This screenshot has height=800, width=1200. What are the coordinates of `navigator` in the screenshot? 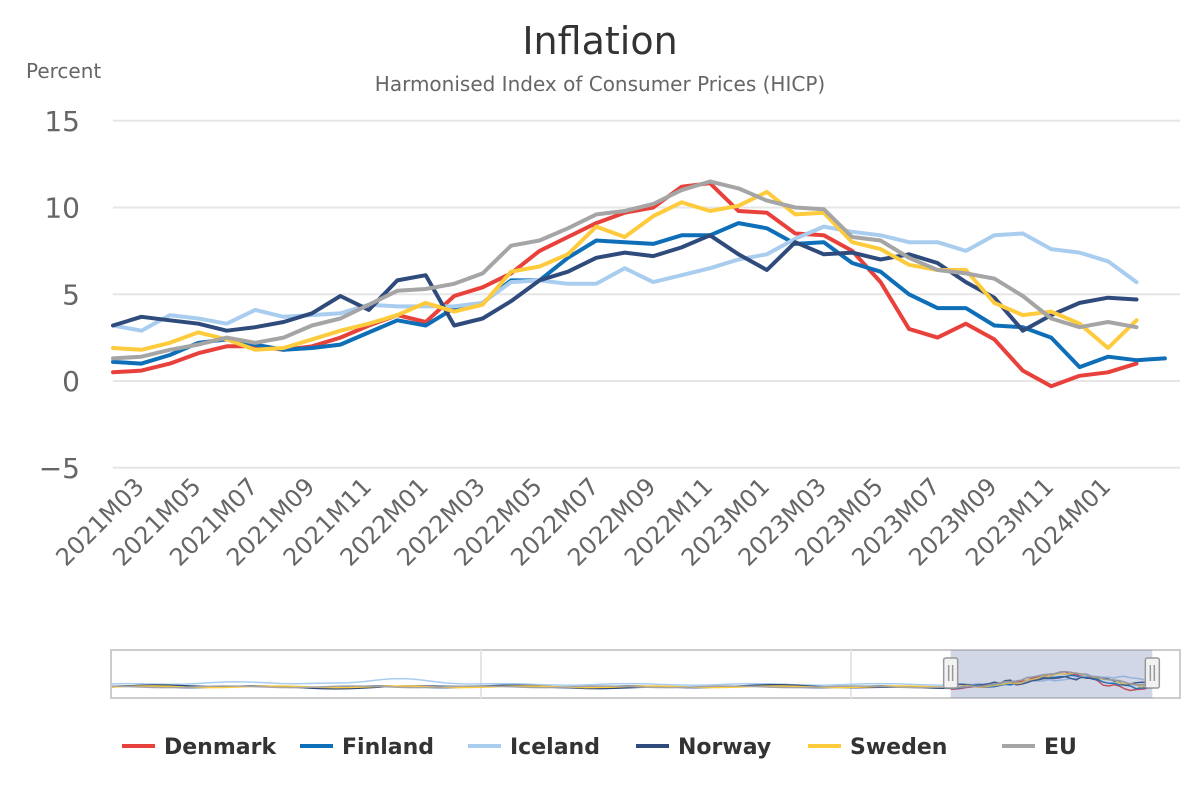 It's located at (645, 674).